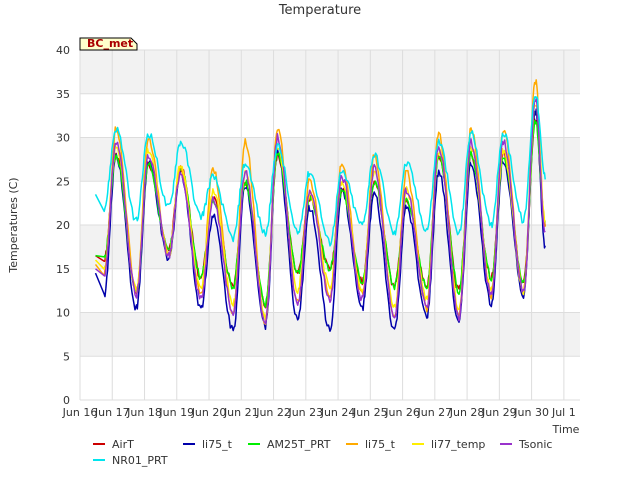 The height and width of the screenshot is (480, 640). Describe the element at coordinates (112, 412) in the screenshot. I see `x-tick-label: Jun 17` at that location.